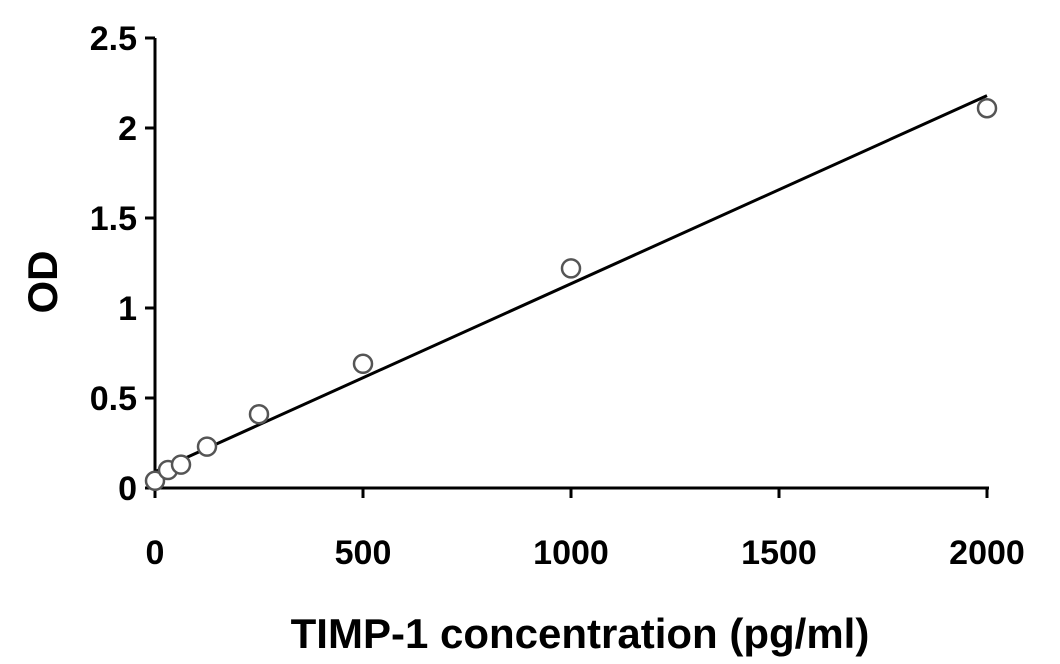 The height and width of the screenshot is (664, 1060). I want to click on x-tick-label: 0, so click(155, 553).